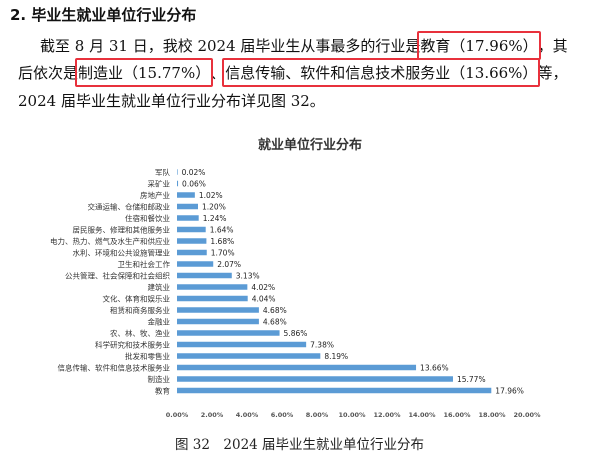  I want to click on data-label: 3.13%, so click(248, 276).